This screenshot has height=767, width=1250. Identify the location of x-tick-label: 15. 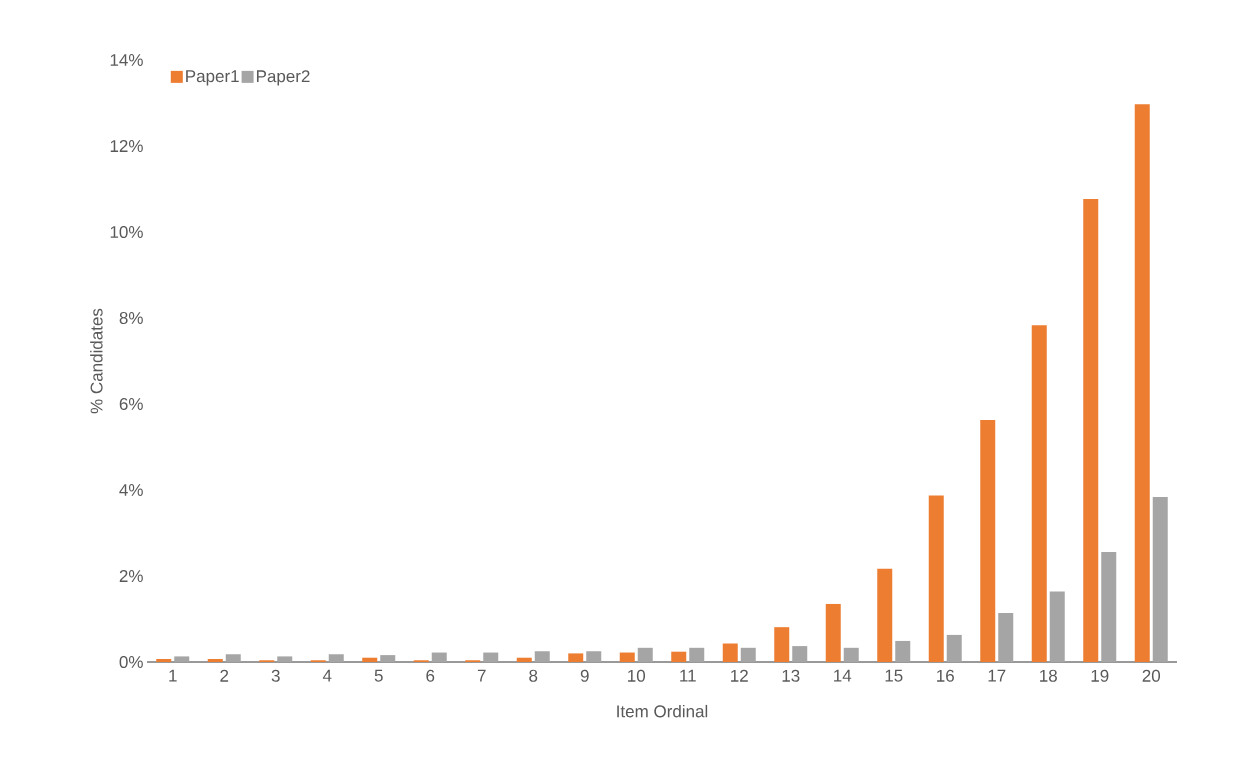
(894, 675).